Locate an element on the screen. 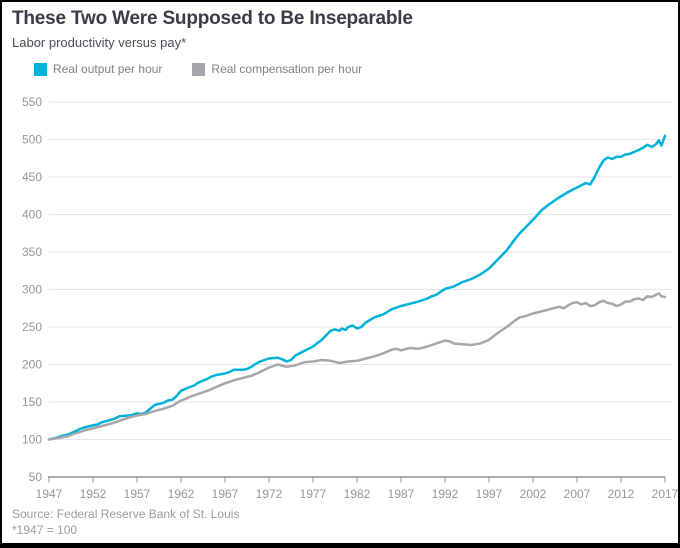 The image size is (680, 548). y-tick-label: 100 is located at coordinates (32, 440).